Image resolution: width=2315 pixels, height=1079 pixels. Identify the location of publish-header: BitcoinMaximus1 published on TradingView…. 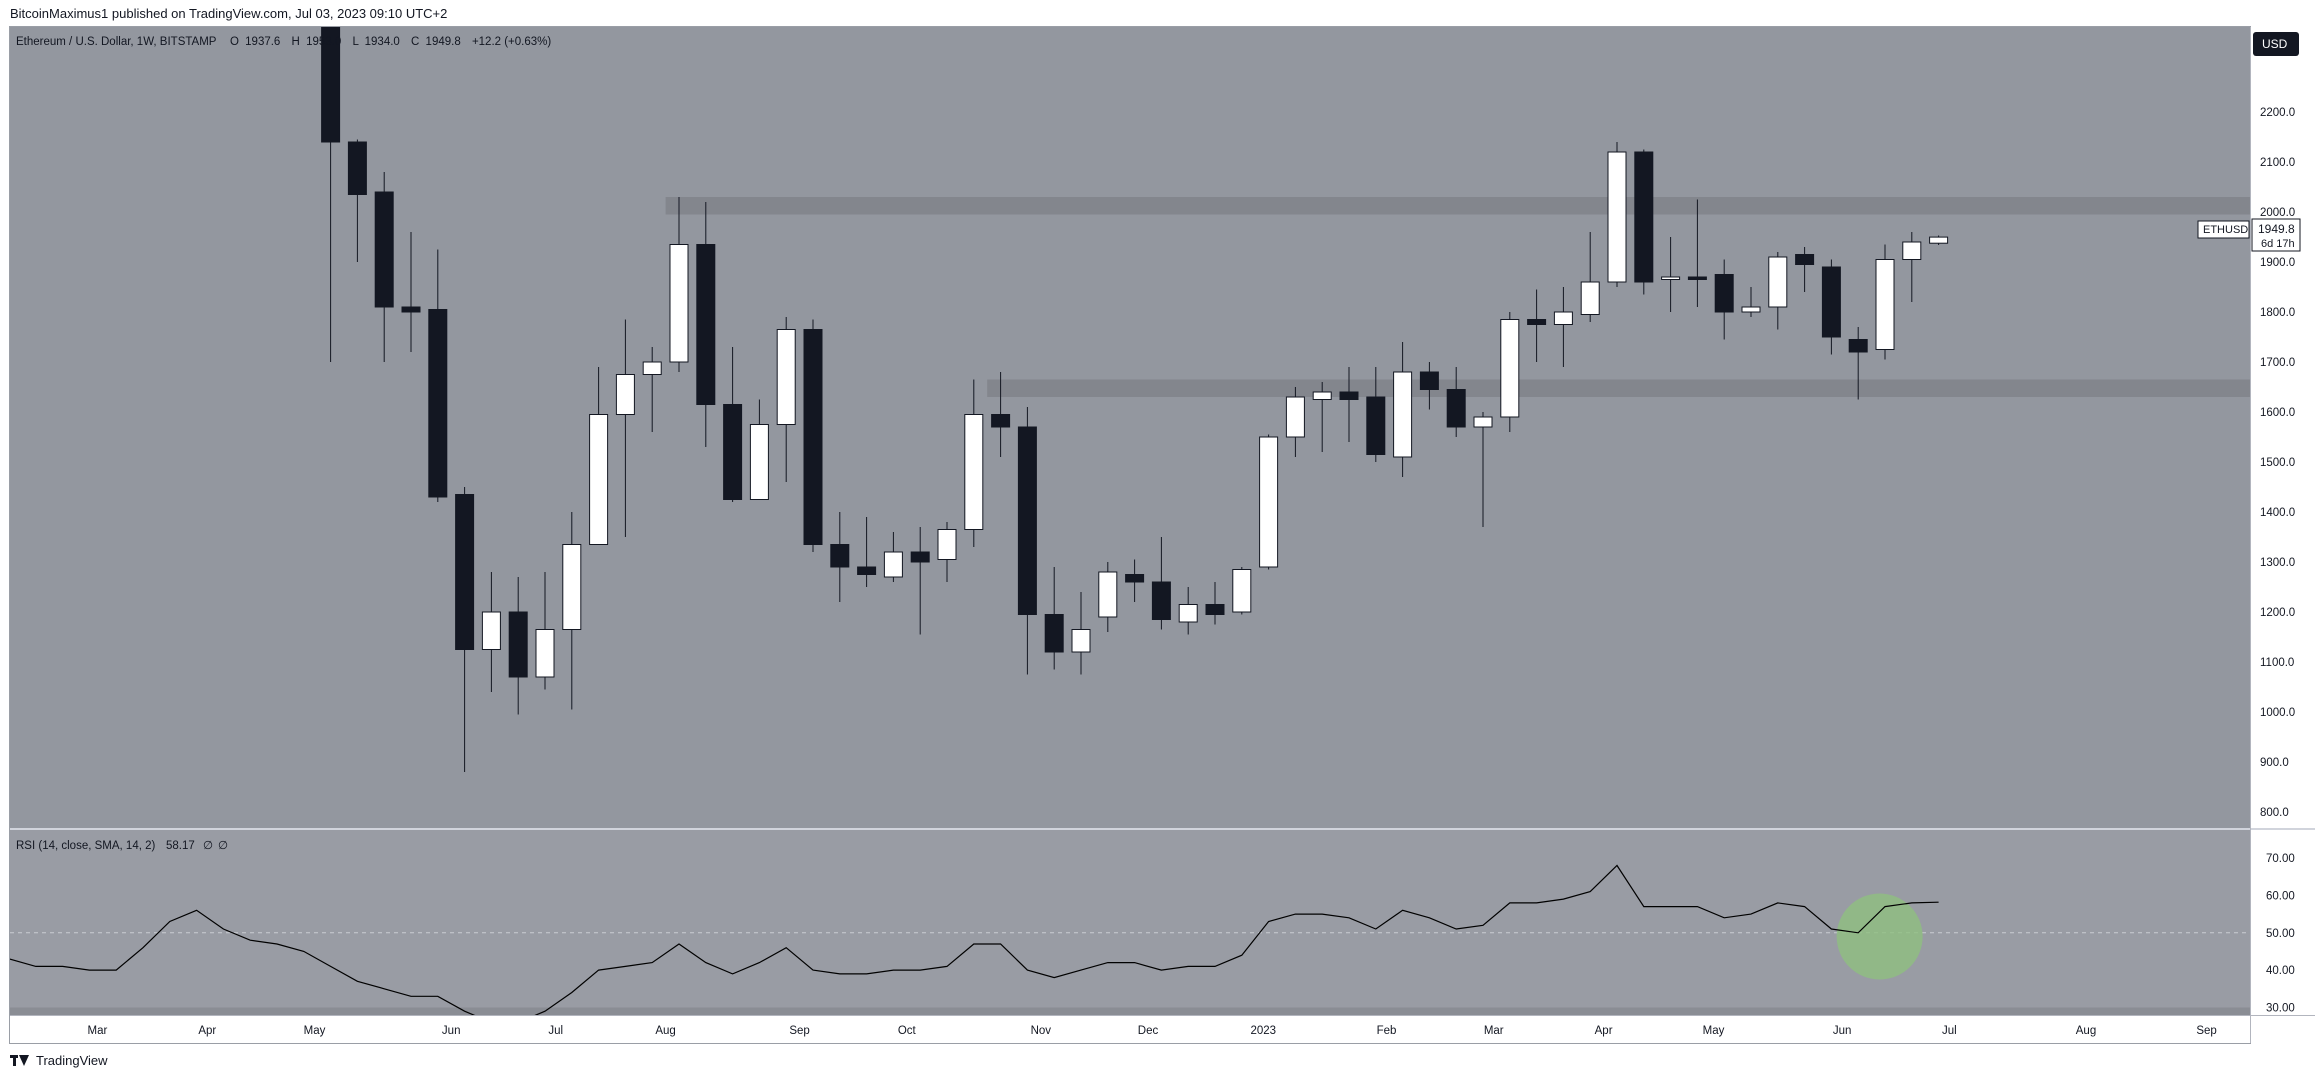
(228, 13).